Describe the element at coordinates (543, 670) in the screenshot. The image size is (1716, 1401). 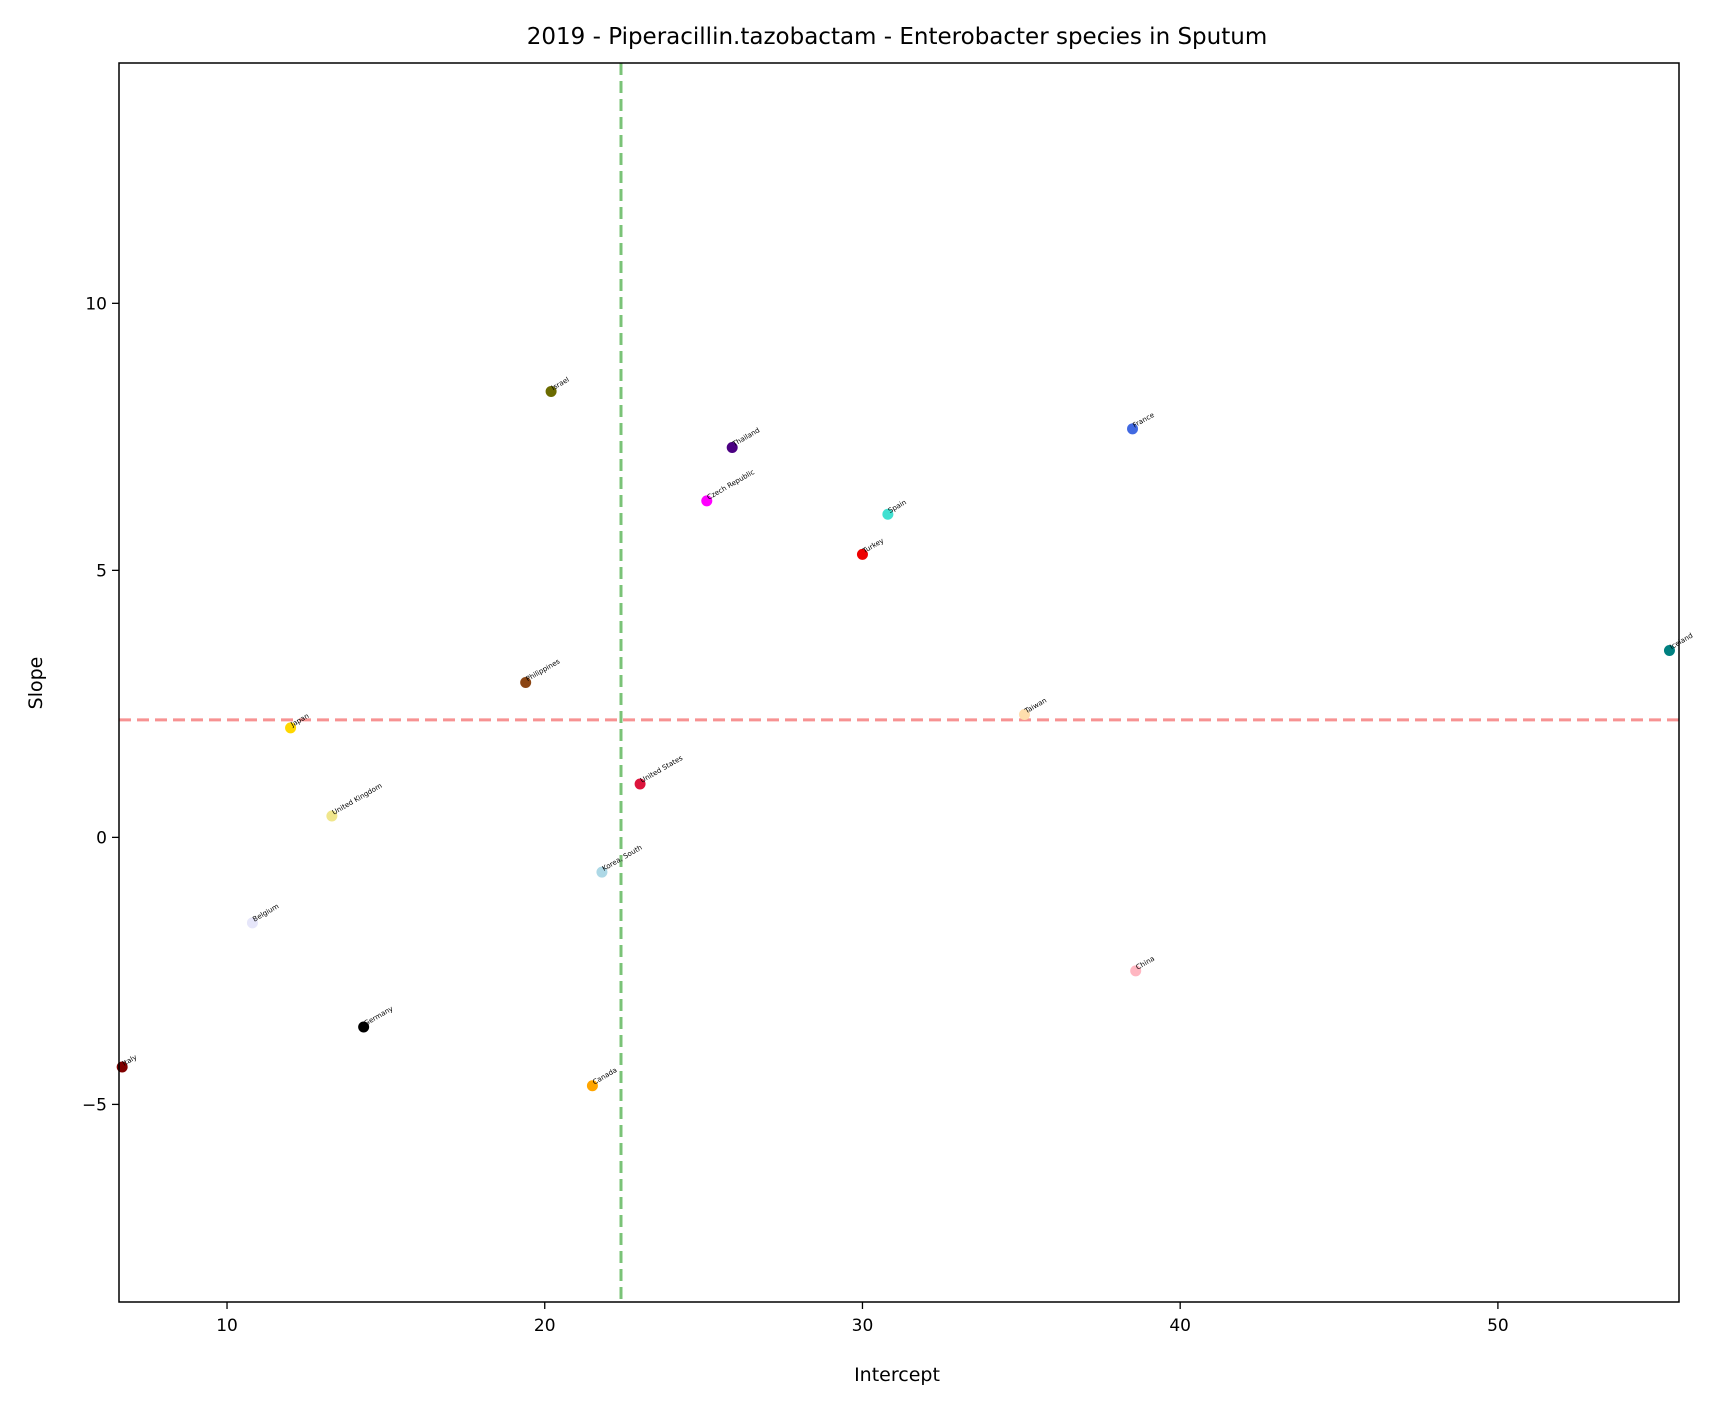
I see `data-point-label: Philippines` at that location.